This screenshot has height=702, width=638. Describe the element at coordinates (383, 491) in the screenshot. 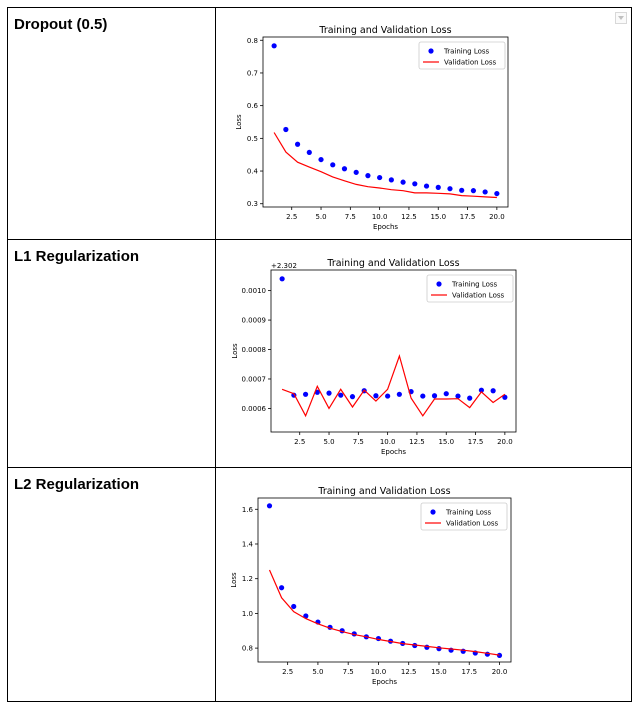

I see `chart-title: Training and Validation Loss` at that location.